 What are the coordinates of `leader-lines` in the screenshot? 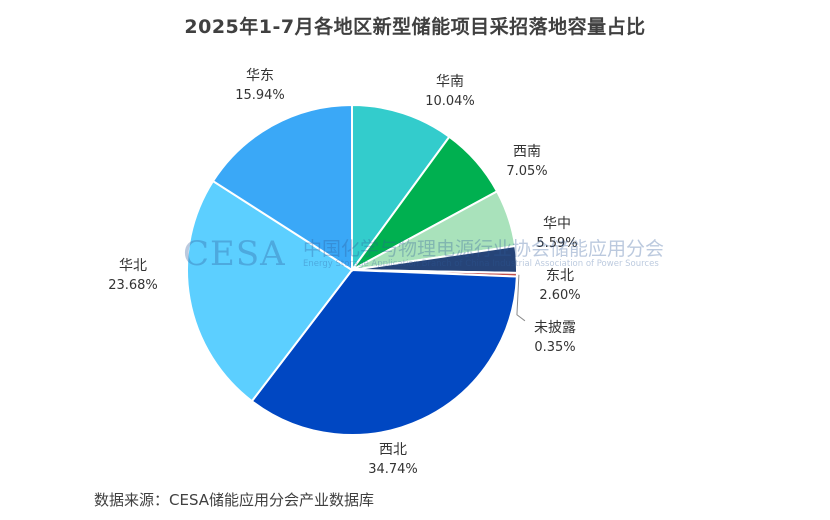 It's located at (521, 298).